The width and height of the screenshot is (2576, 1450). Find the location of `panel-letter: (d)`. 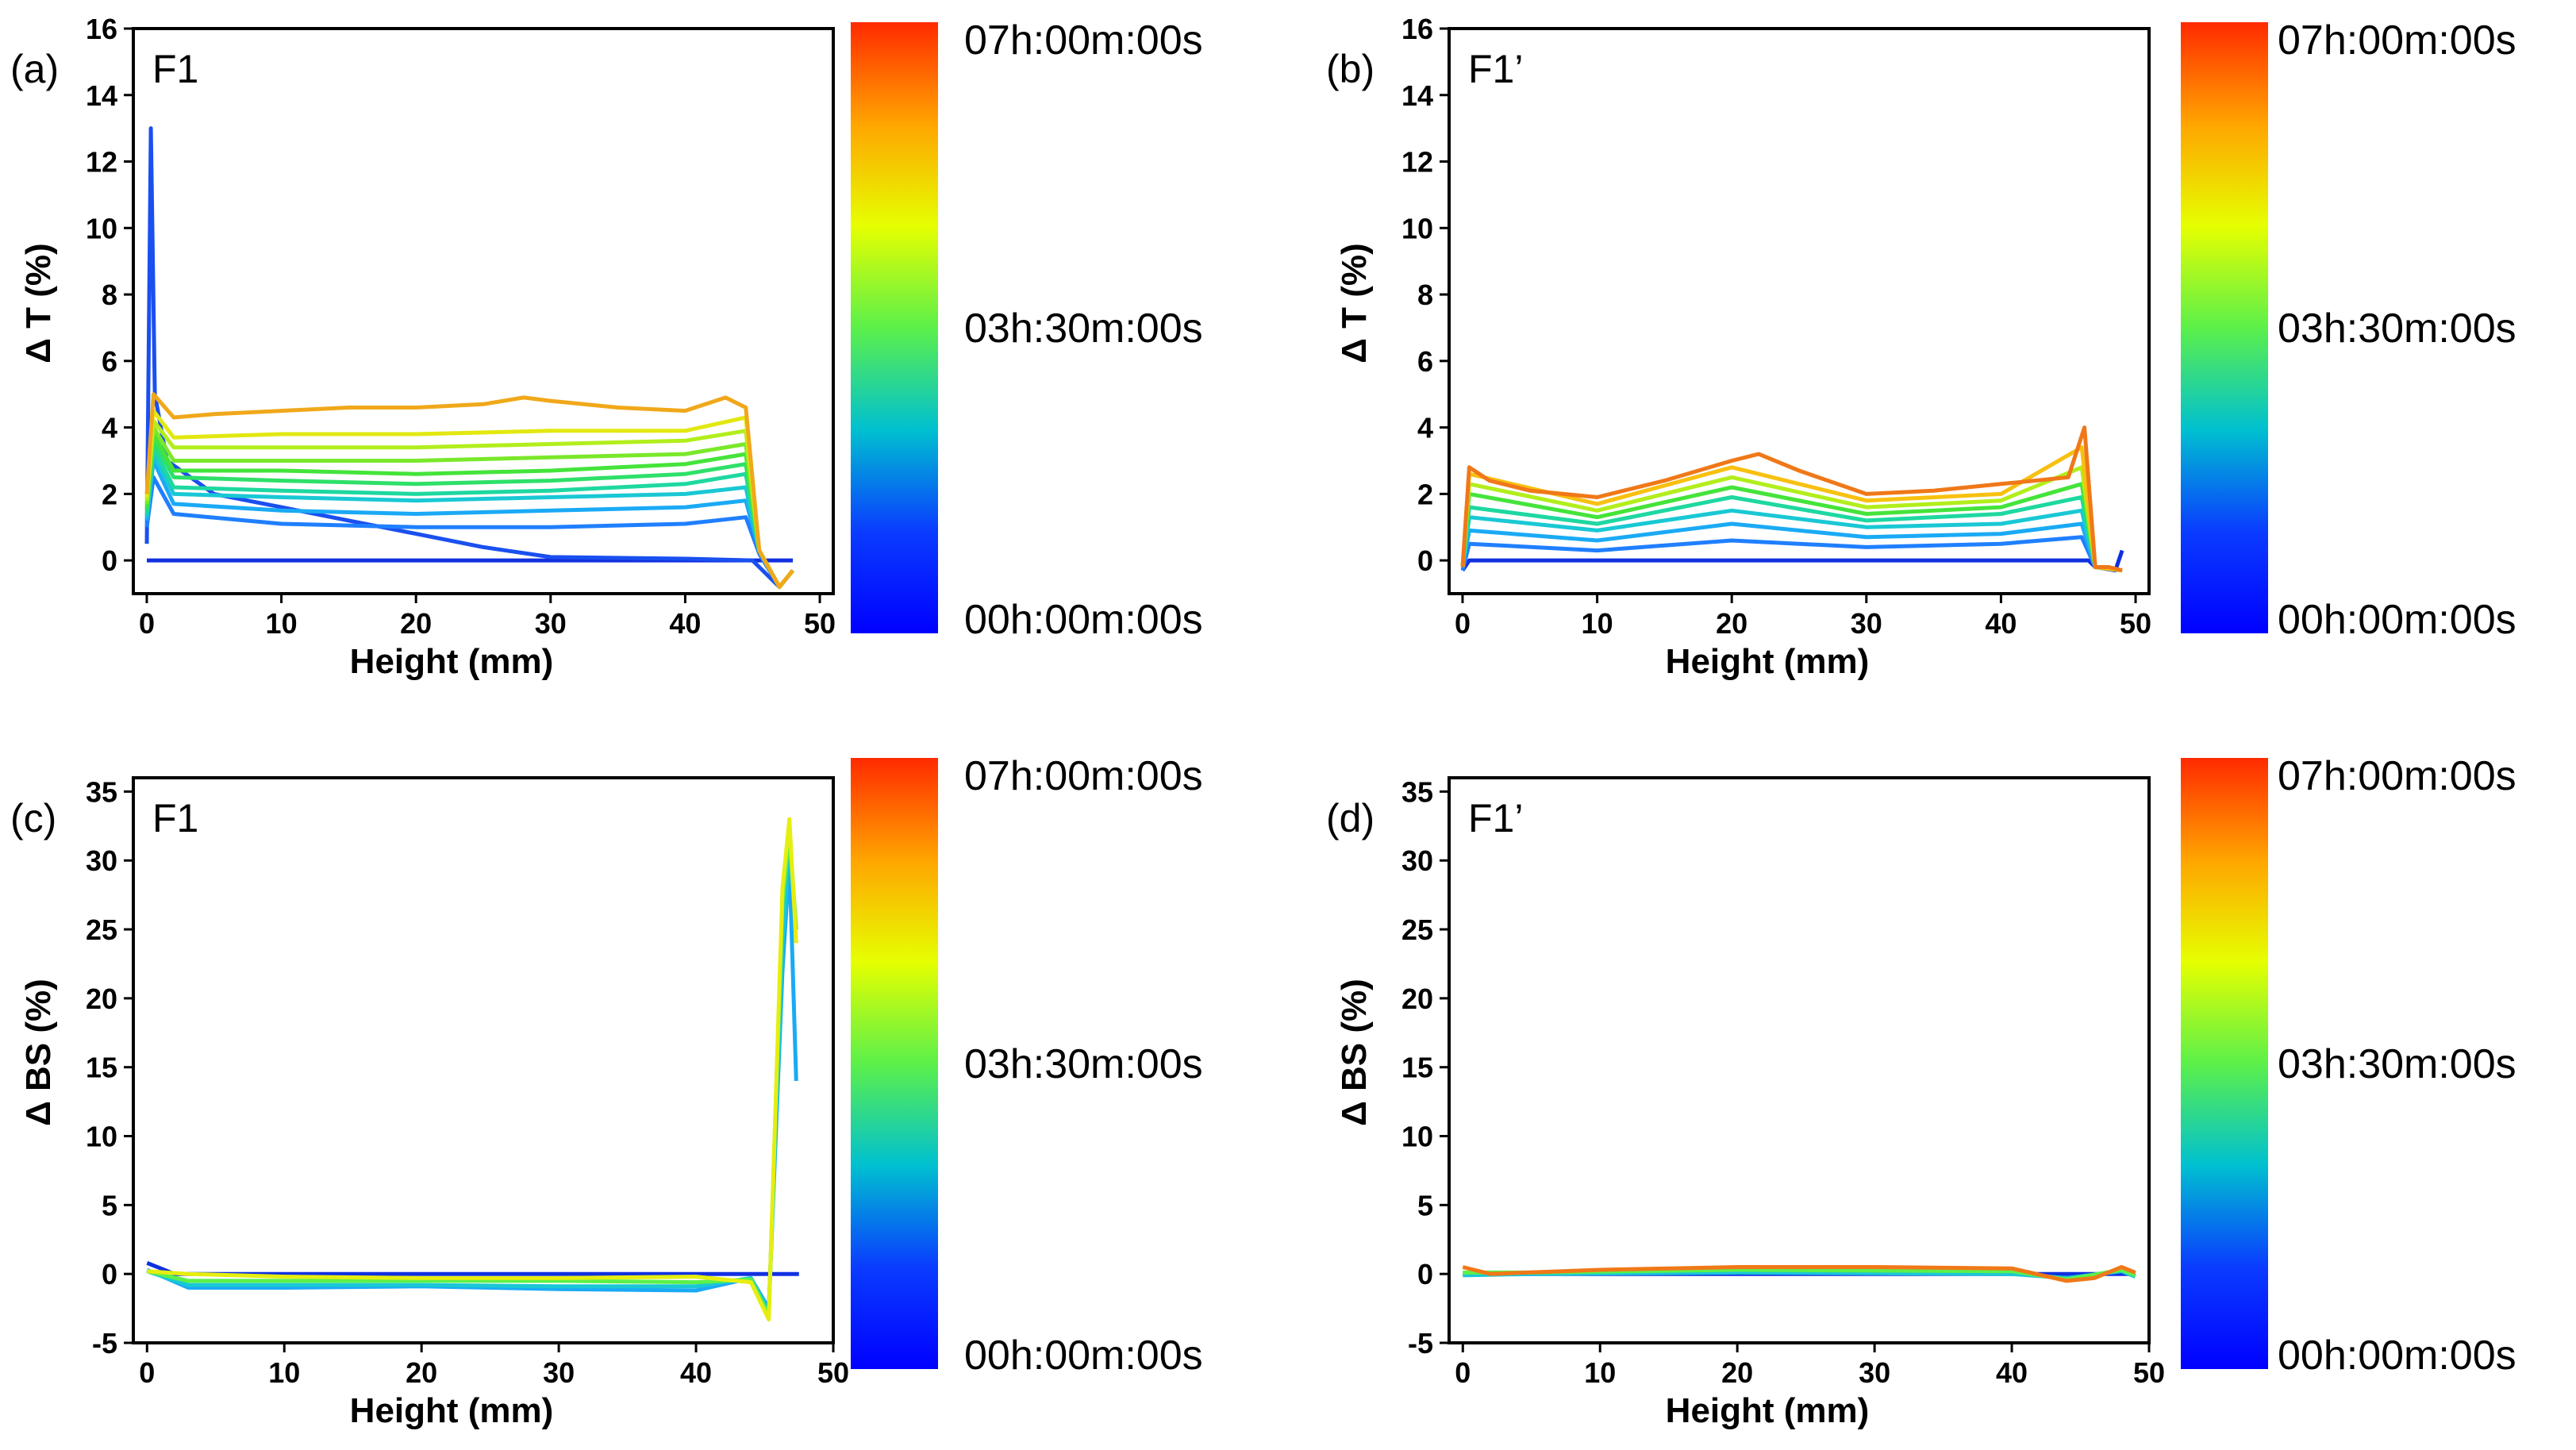

panel-letter: (d) is located at coordinates (1350, 818).